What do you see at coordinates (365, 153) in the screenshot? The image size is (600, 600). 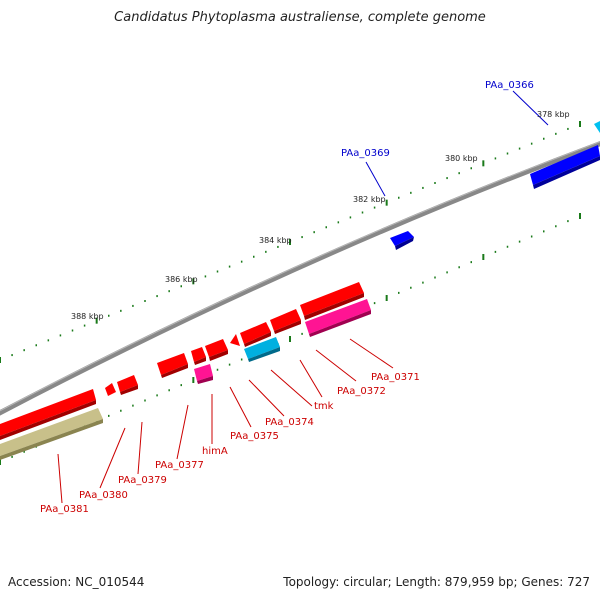 I see `gene-label-paa-0369: PAa_0369` at bounding box center [365, 153].